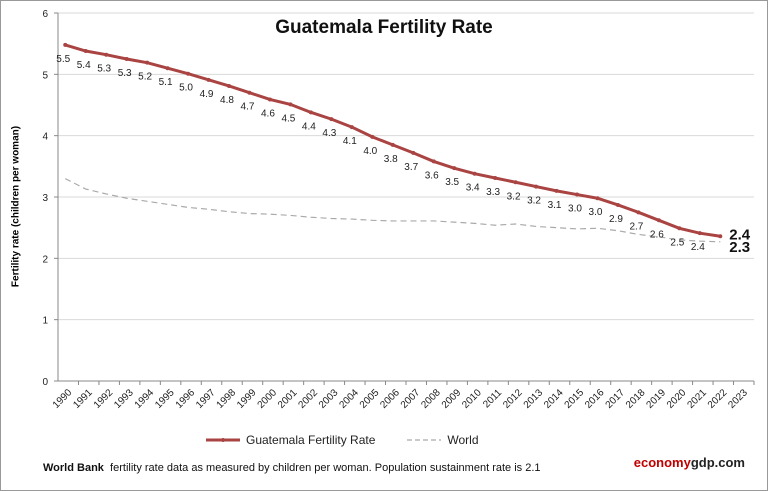 The height and width of the screenshot is (491, 768). I want to click on data-label: 3.3, so click(493, 192).